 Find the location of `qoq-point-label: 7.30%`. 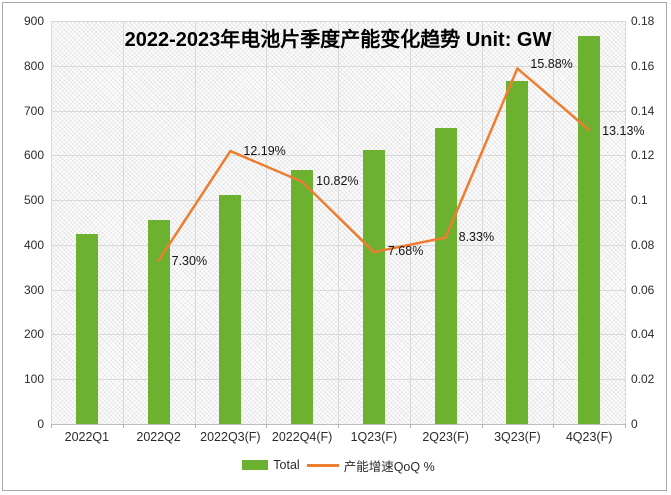

qoq-point-label: 7.30% is located at coordinates (189, 260).